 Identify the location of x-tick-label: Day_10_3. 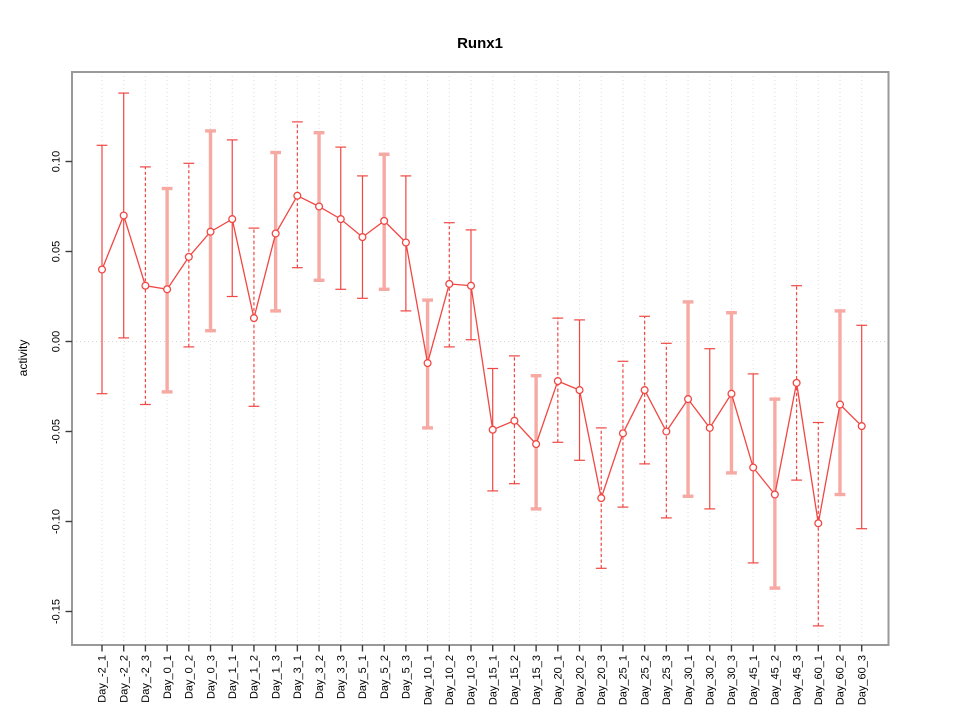
(472, 680).